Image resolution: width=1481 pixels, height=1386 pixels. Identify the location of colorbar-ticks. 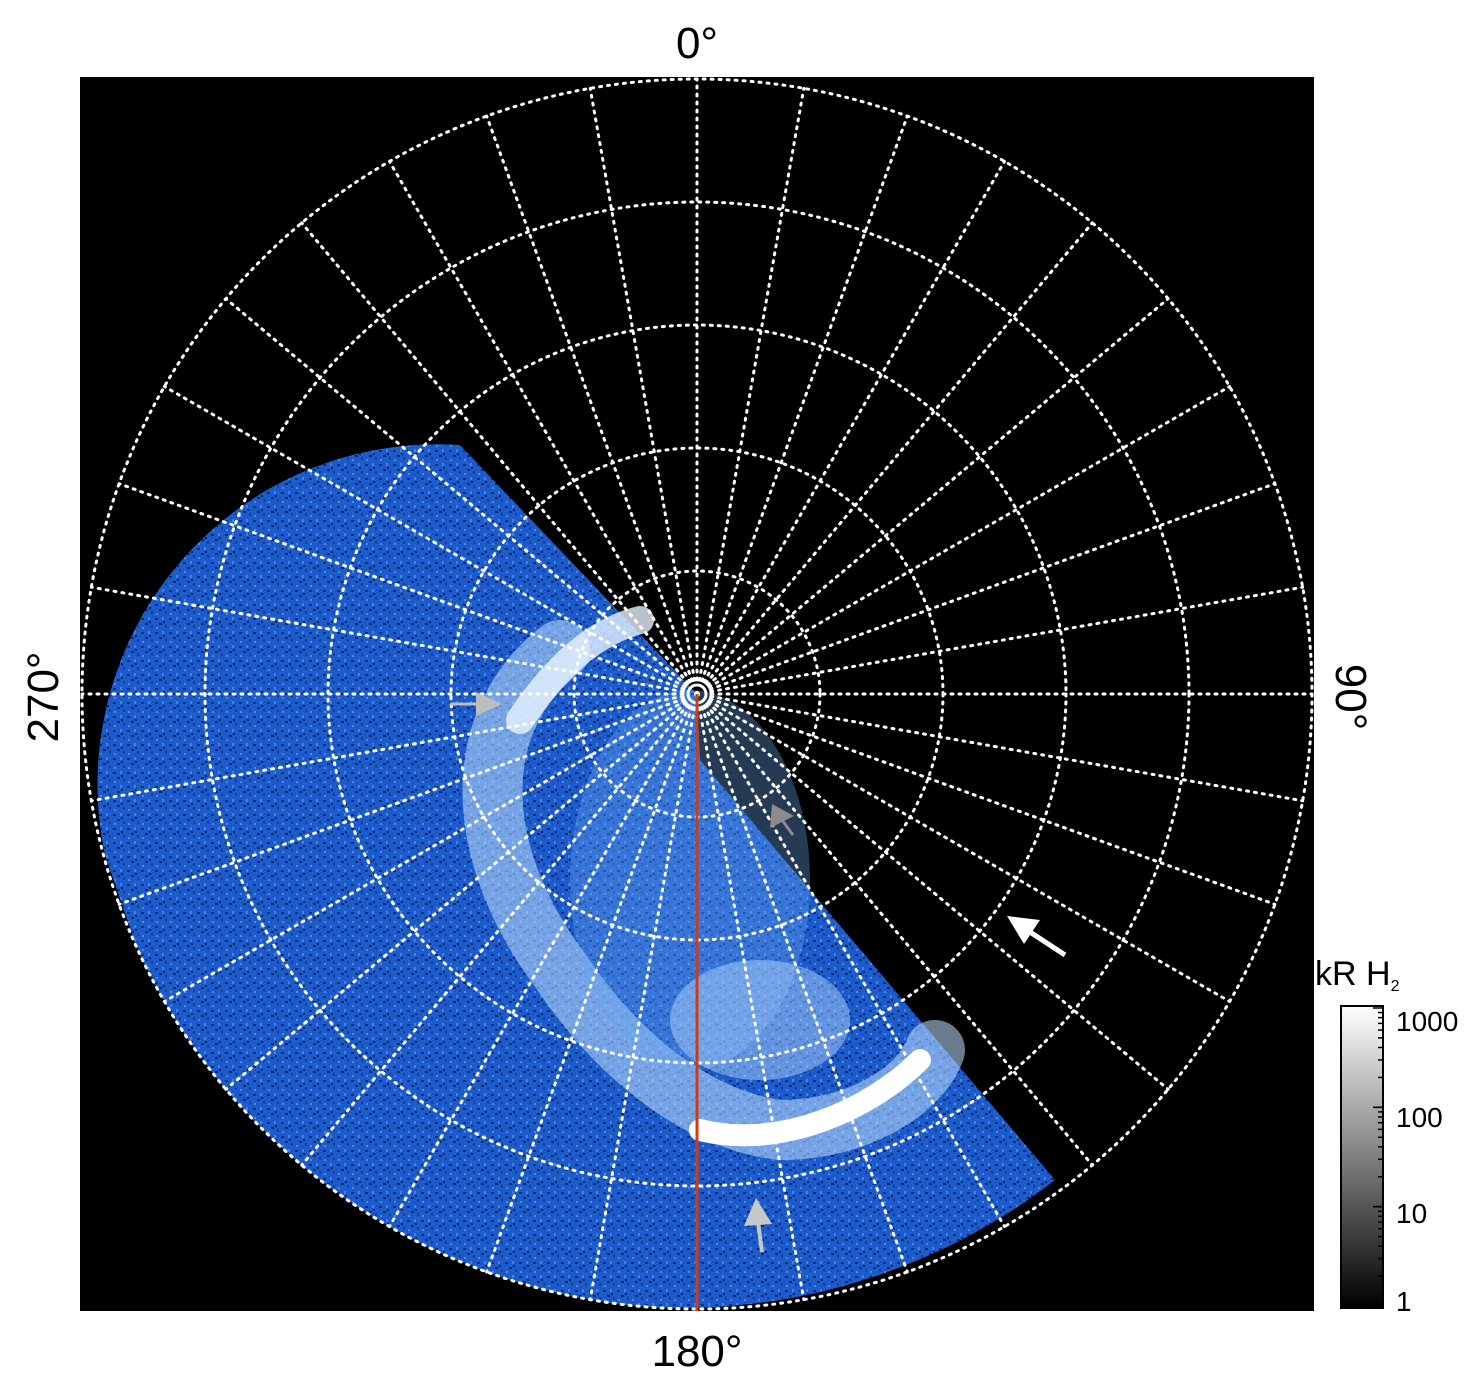
(1378, 1157).